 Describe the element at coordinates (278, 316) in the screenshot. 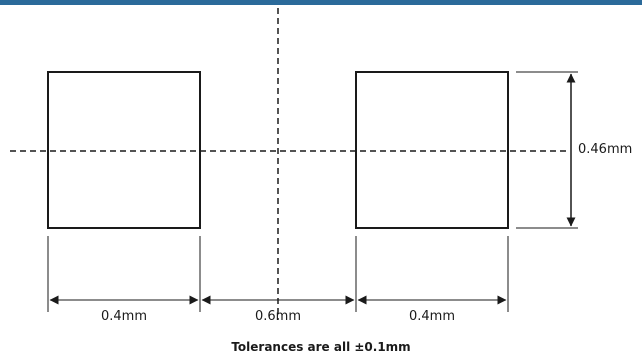

I see `label-pad-gap: 0.6mm` at that location.